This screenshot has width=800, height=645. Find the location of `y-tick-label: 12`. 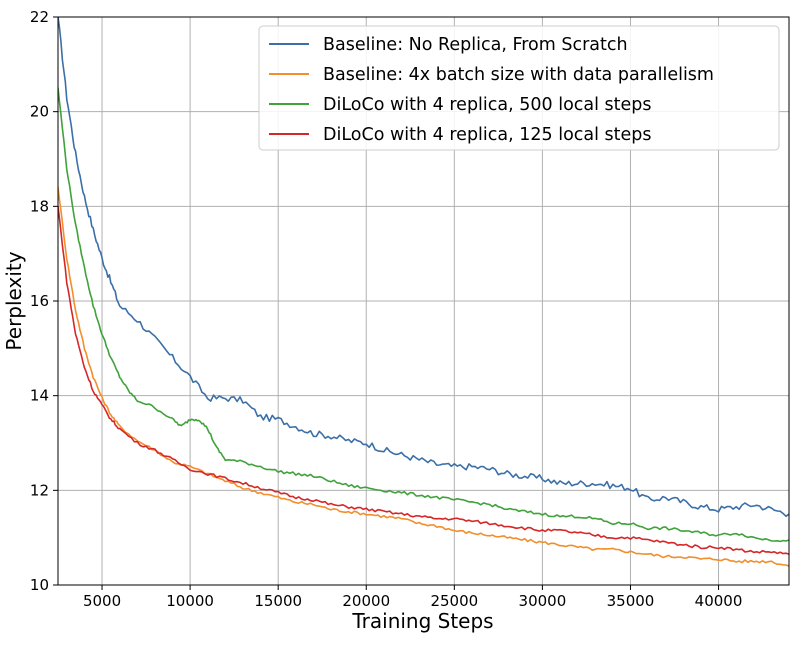

y-tick-label: 12 is located at coordinates (39, 490).